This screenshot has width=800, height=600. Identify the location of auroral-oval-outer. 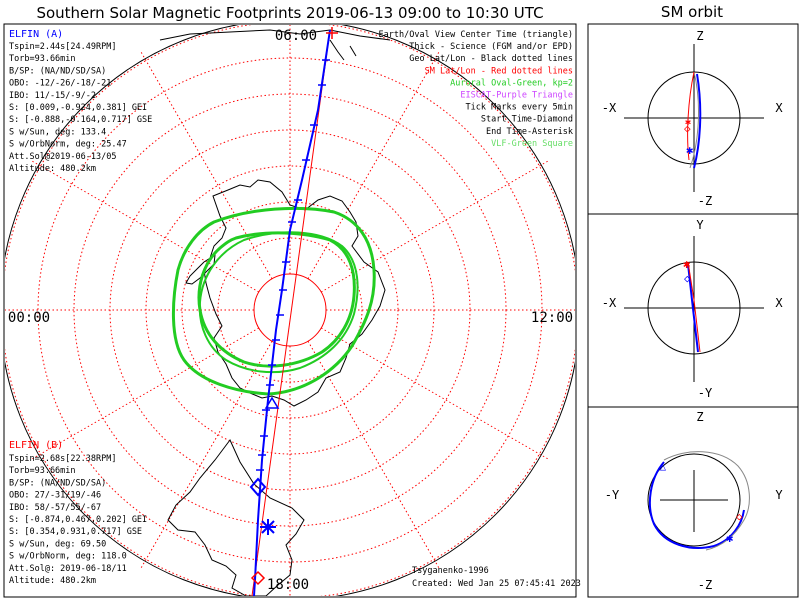
(273, 301).